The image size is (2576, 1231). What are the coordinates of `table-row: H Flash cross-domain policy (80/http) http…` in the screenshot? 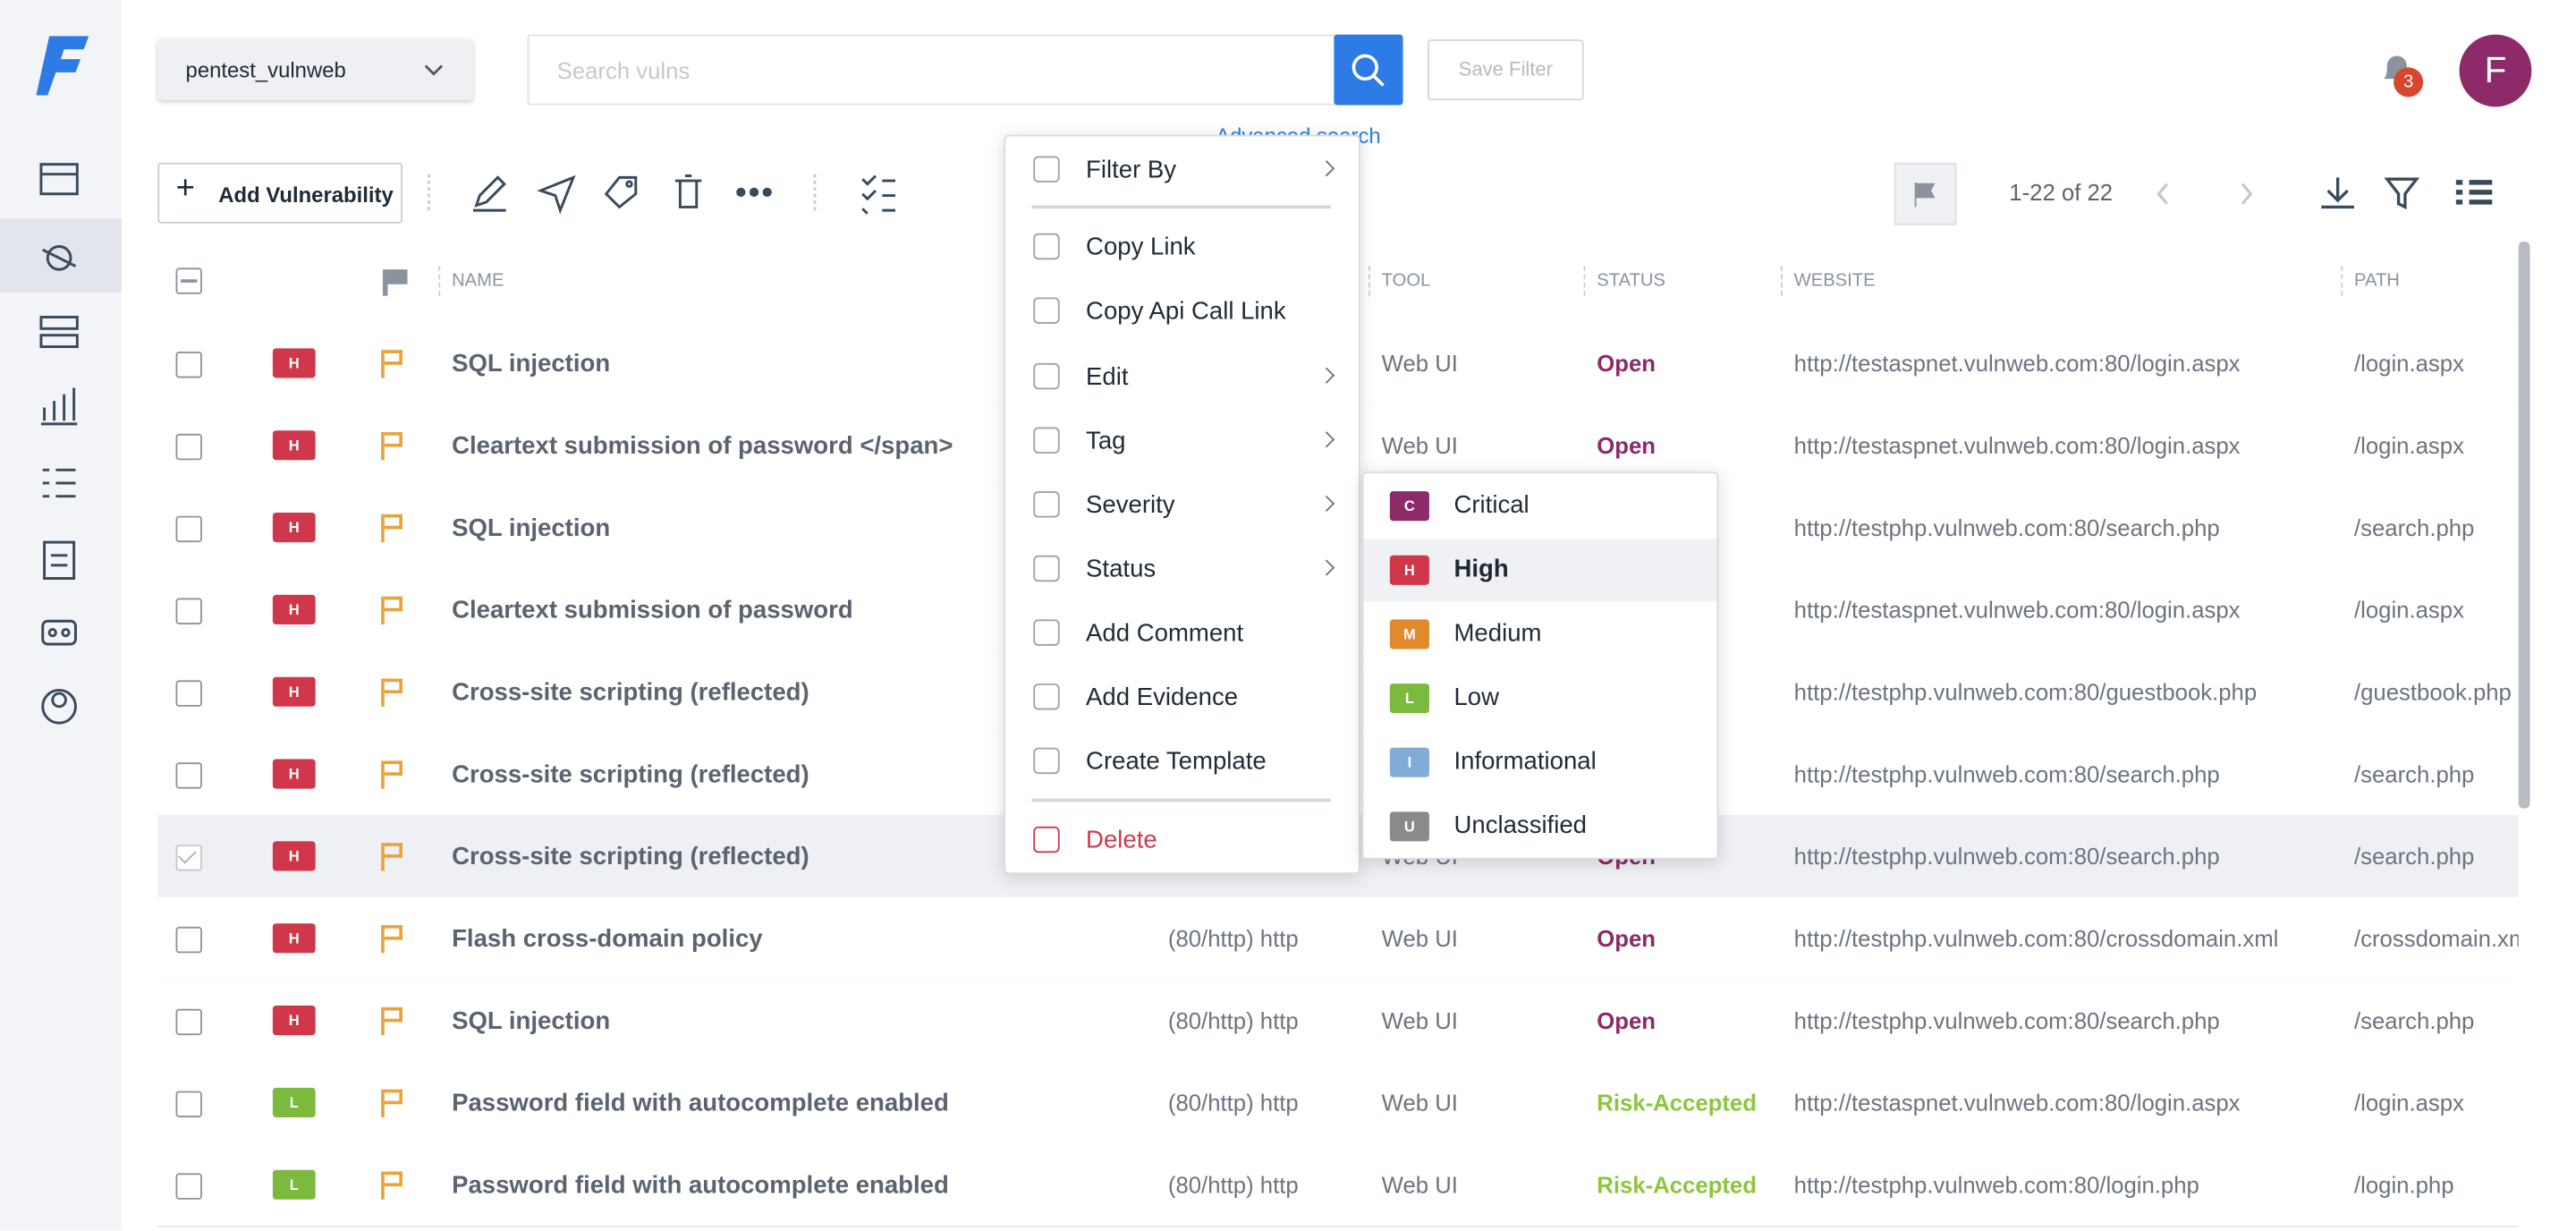 It's located at (1338, 938).